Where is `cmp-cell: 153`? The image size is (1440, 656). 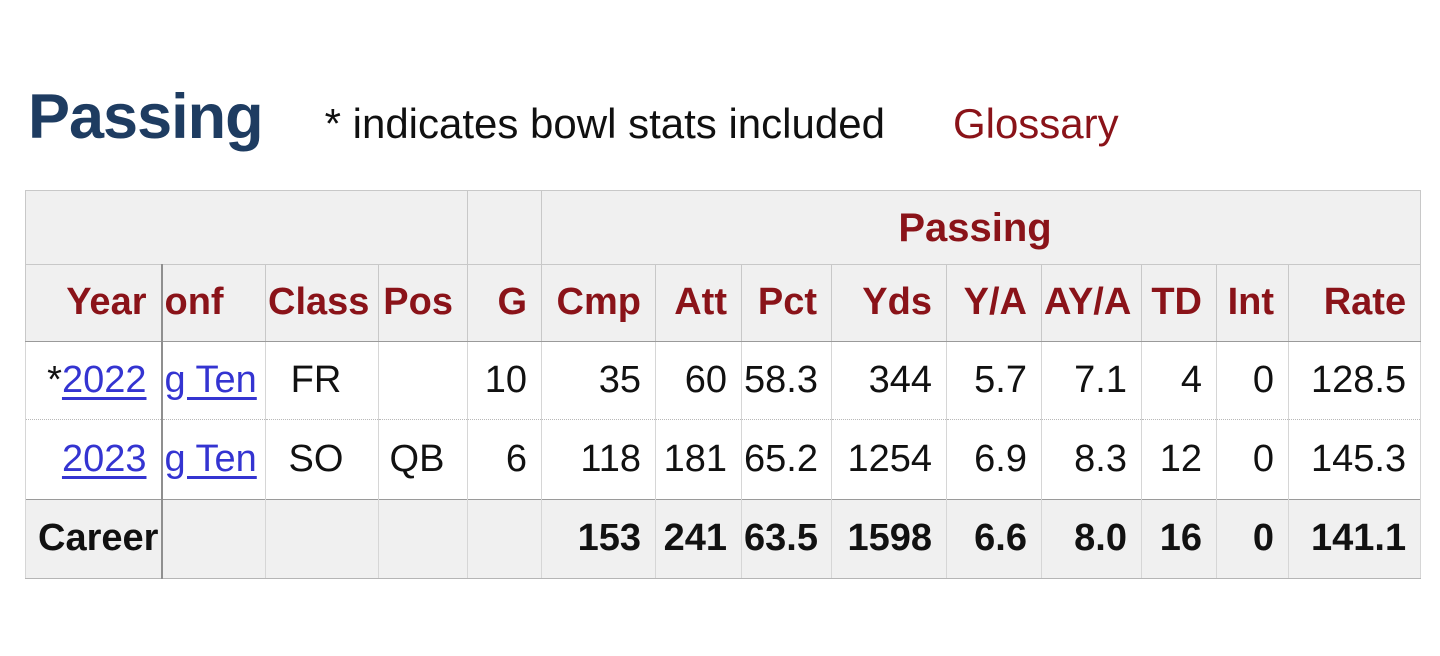
cmp-cell: 153 is located at coordinates (598, 539).